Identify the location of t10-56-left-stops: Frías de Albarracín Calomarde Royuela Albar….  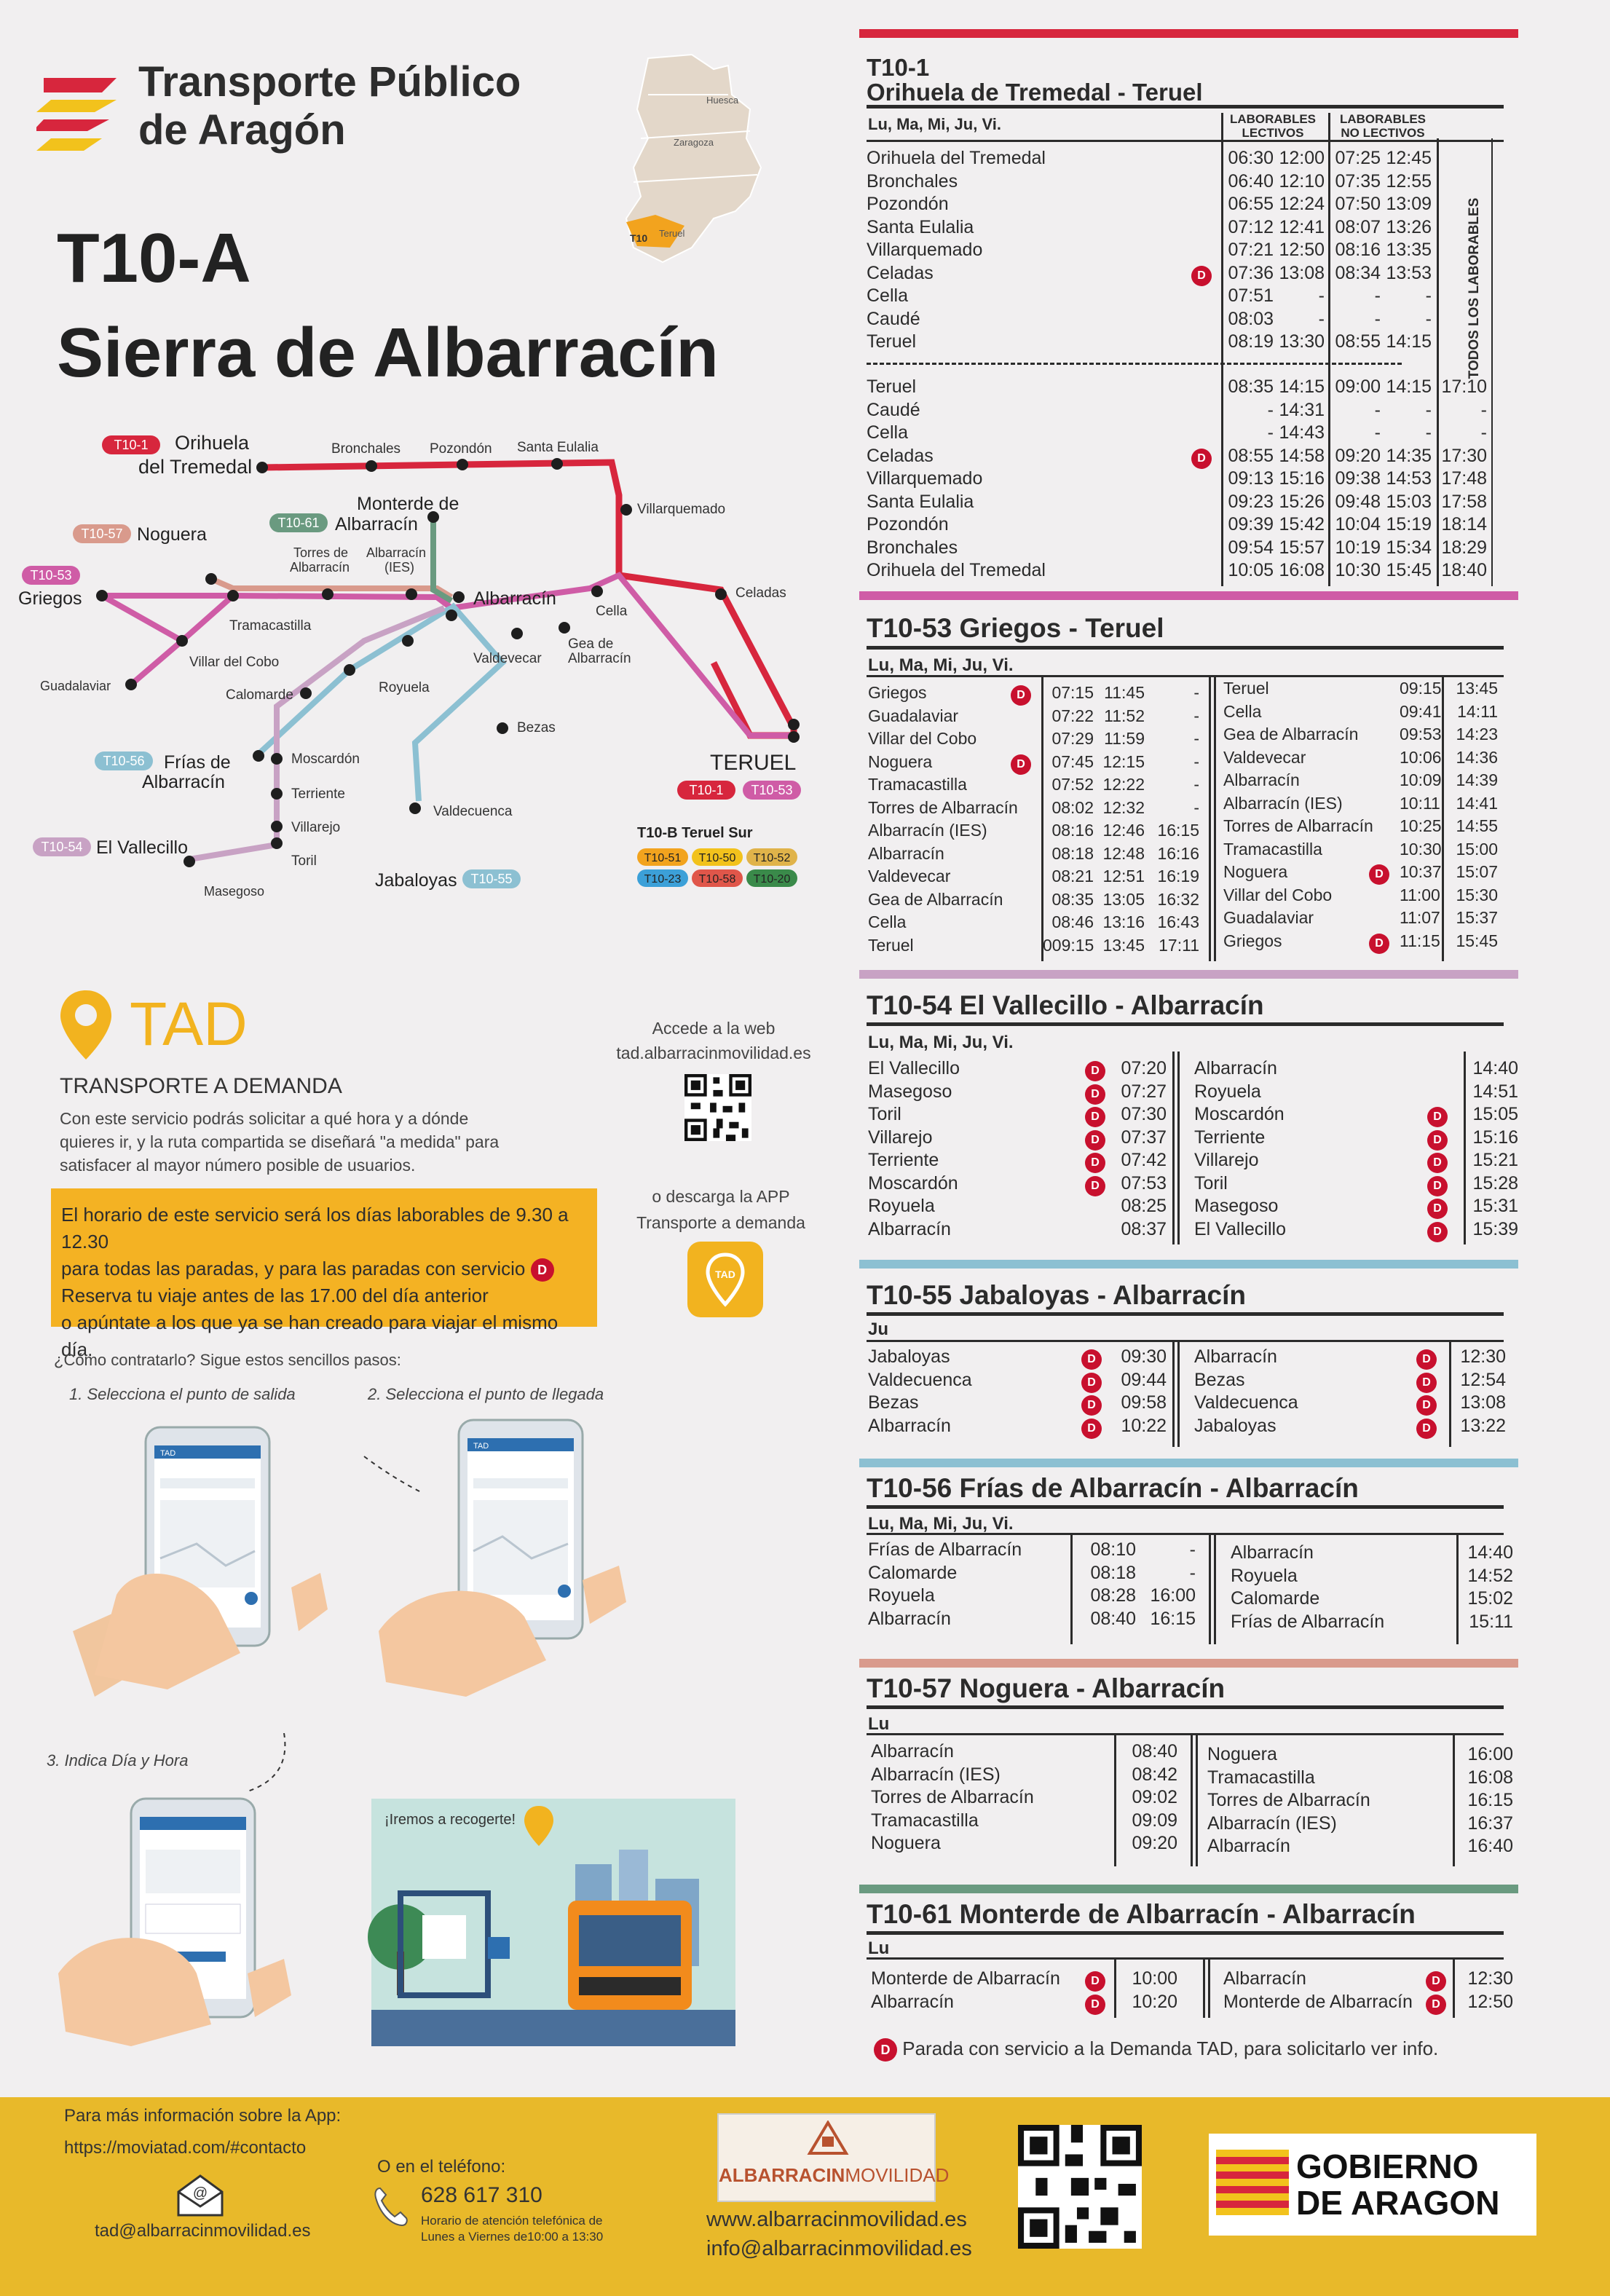
(945, 1584).